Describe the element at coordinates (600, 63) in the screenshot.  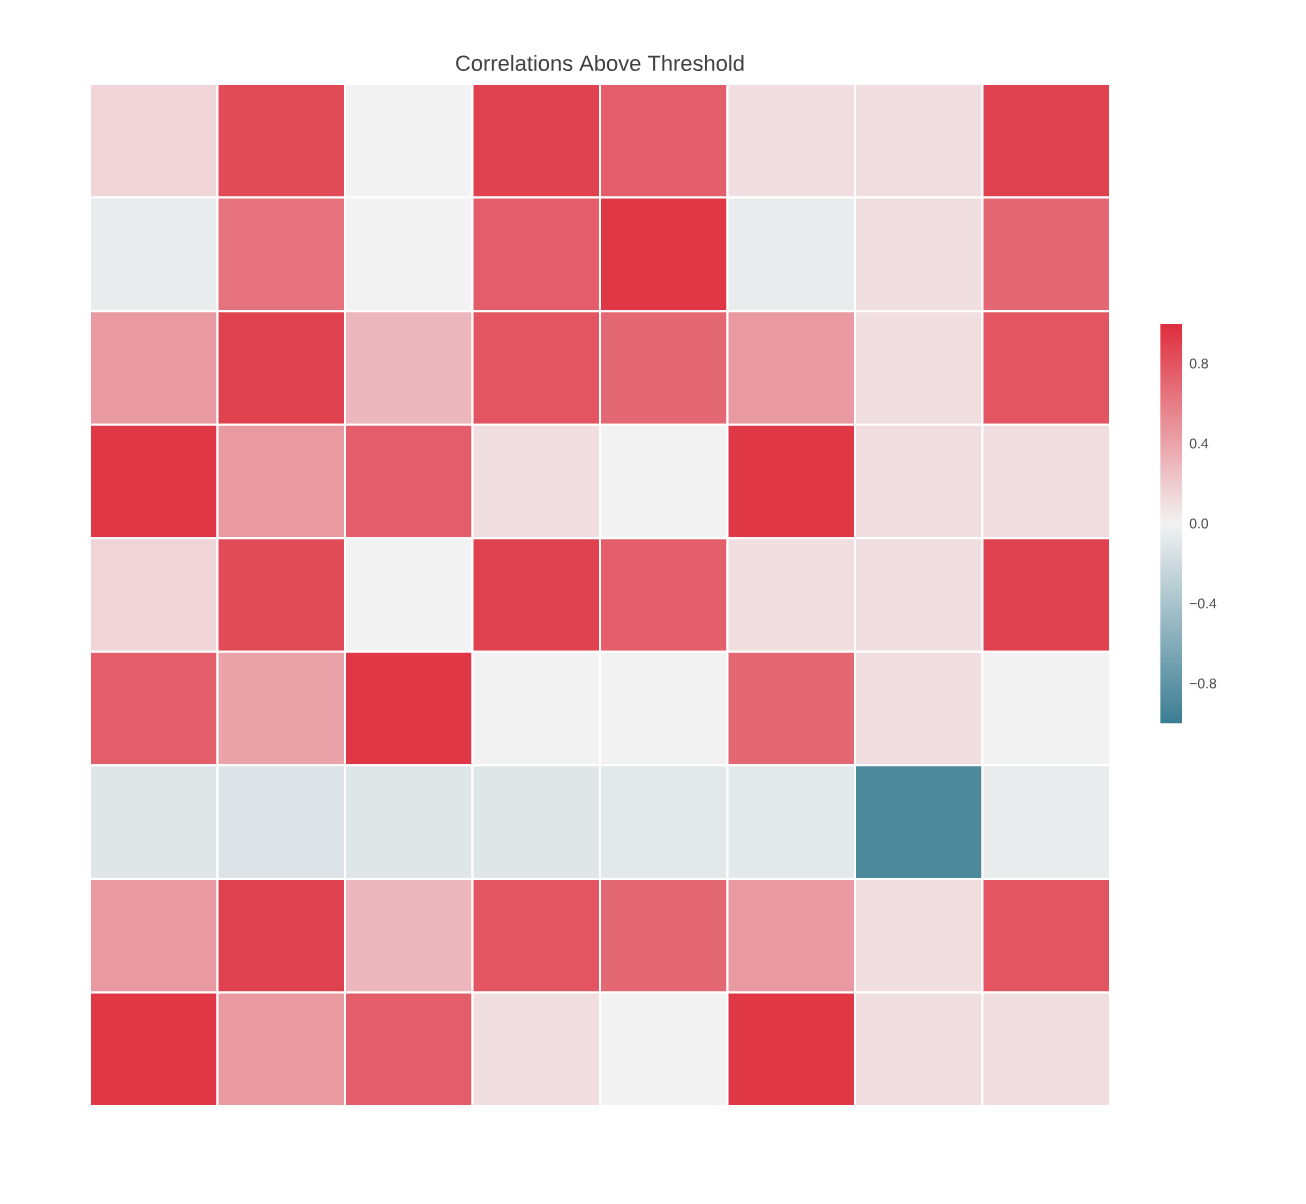
I see `chart-title: Correlations Above Threshold` at that location.